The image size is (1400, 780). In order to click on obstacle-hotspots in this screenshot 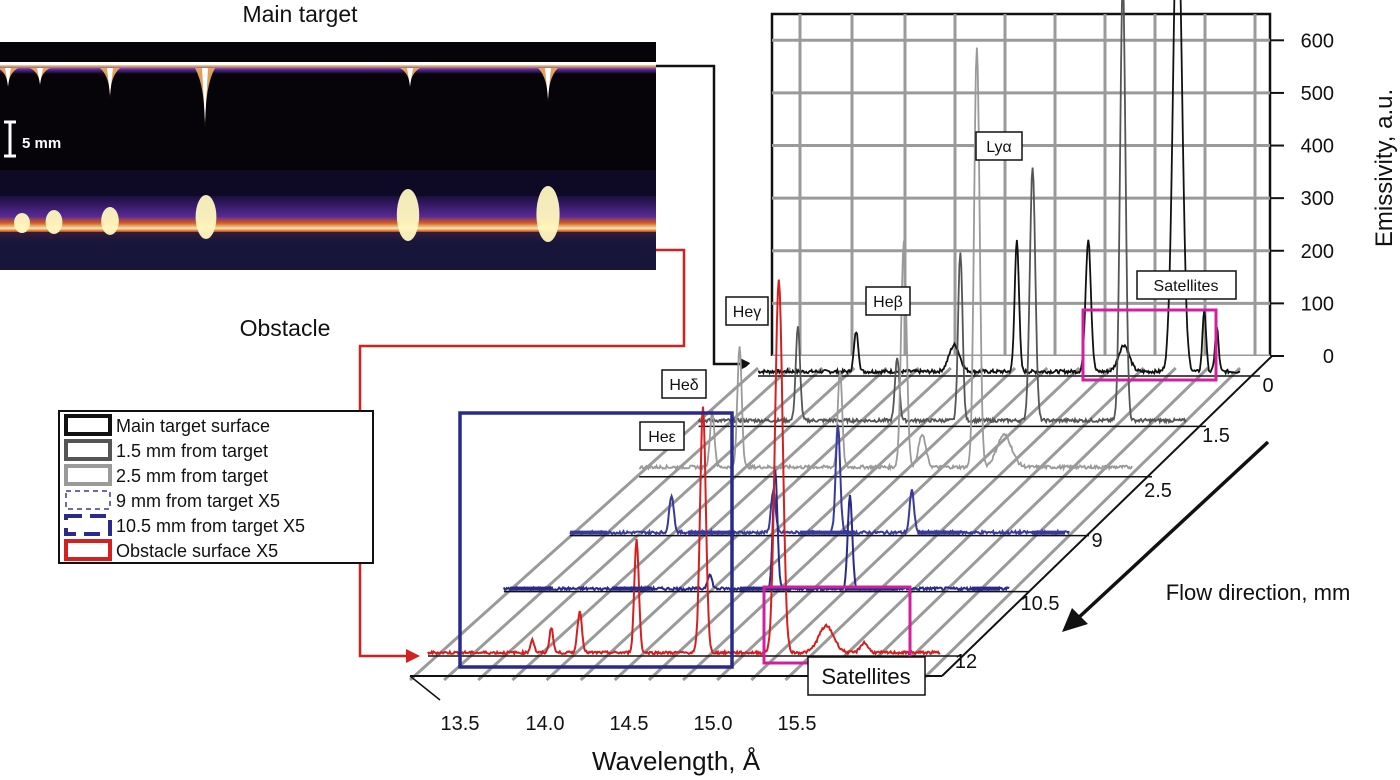, I will do `click(287, 214)`.